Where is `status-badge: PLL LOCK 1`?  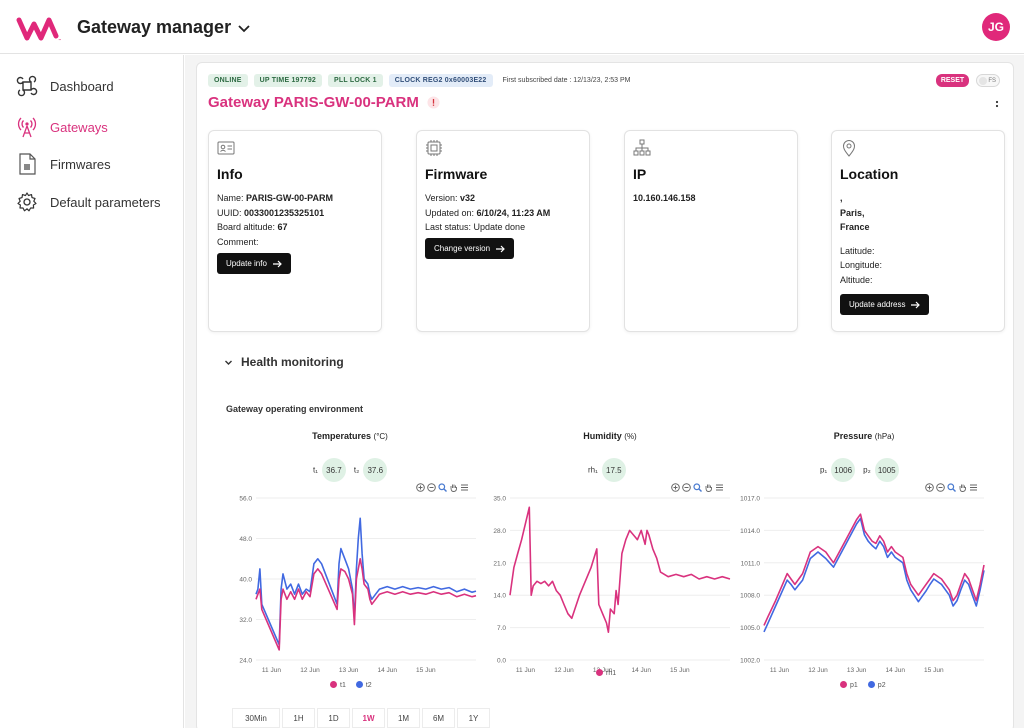 status-badge: PLL LOCK 1 is located at coordinates (355, 80).